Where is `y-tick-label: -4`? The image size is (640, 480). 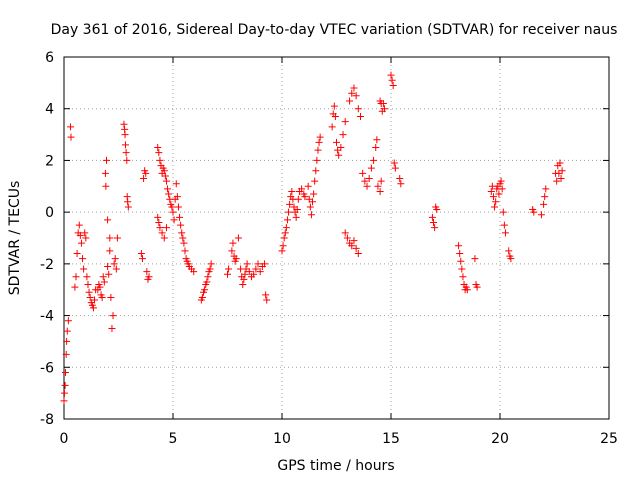 y-tick-label: -4 is located at coordinates (47, 317).